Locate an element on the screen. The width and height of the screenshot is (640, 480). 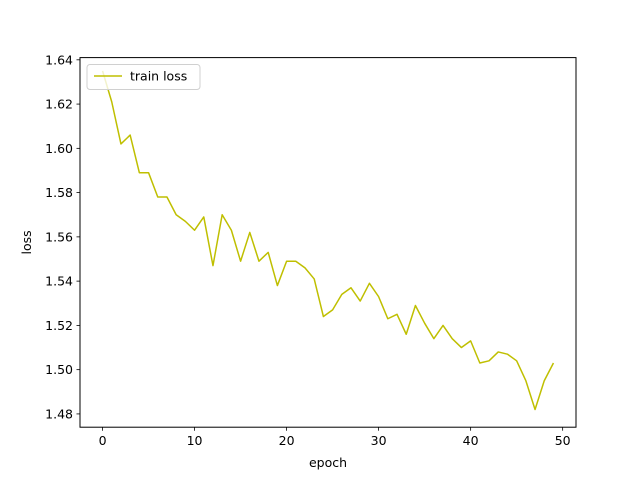
x-tick-label: 40 is located at coordinates (471, 440).